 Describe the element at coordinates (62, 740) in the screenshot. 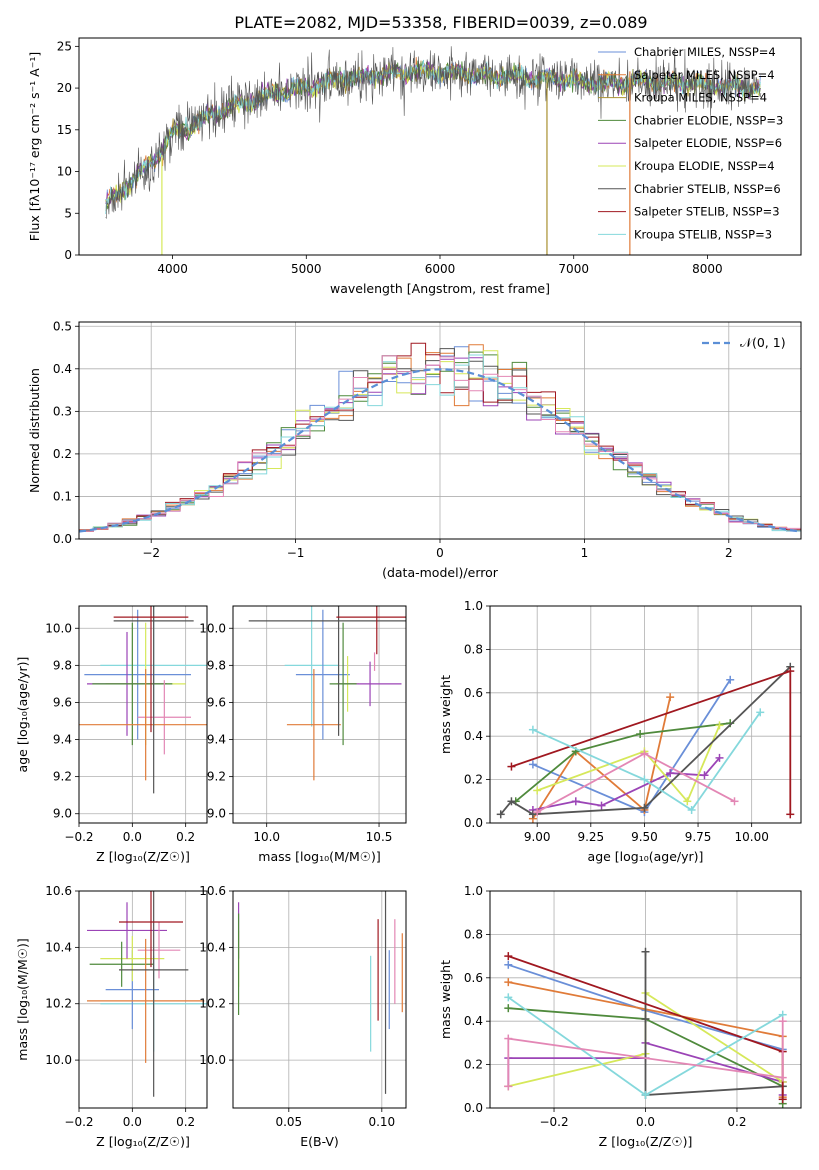

I see `y-tick-label: 9.4` at that location.